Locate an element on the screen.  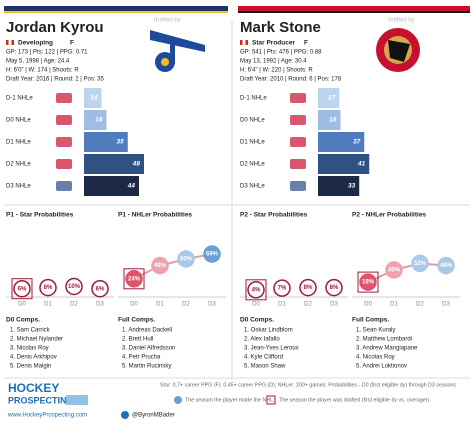
bar-label: D1 NHLe is located at coordinates (252, 143).